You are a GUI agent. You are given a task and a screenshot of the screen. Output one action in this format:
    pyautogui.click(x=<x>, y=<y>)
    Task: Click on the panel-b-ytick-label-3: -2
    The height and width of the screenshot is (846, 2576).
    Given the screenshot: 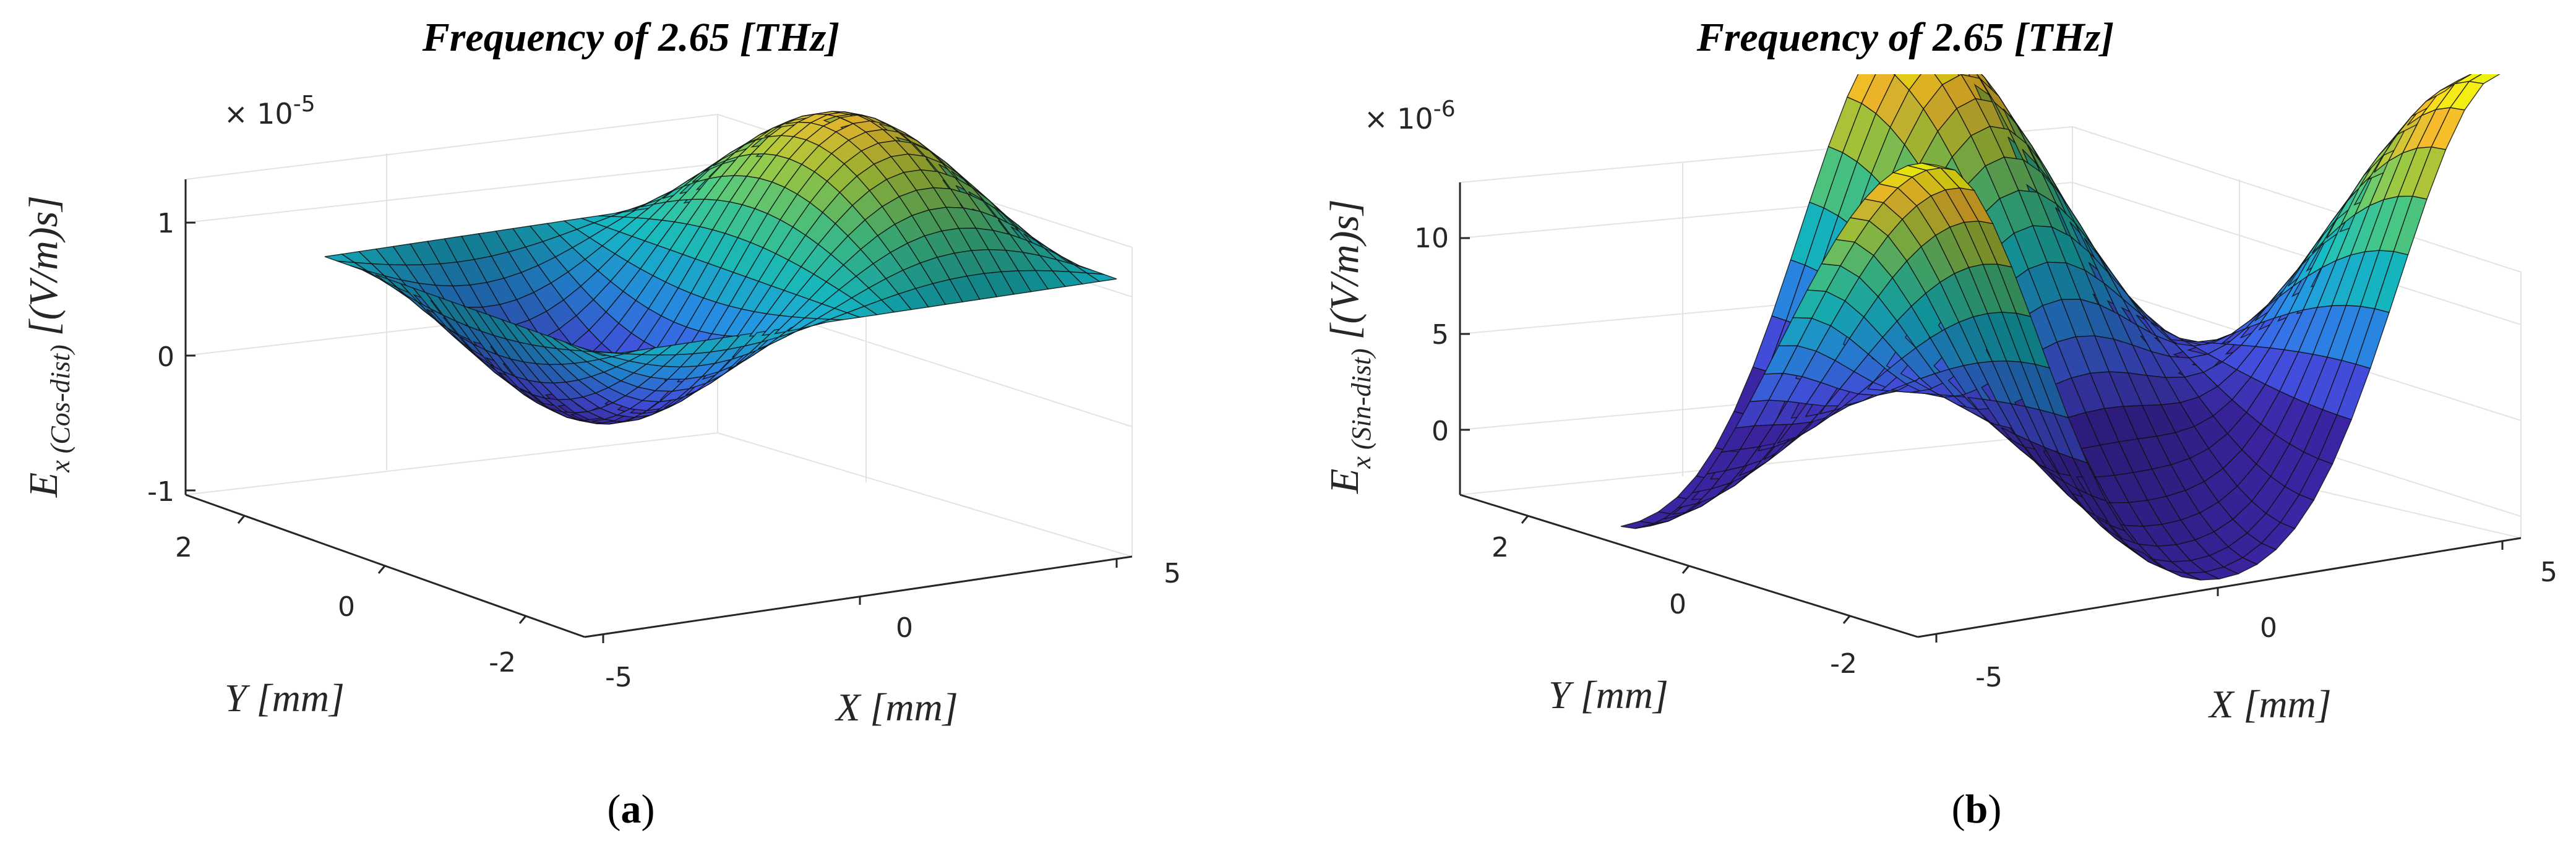 What is the action you would take?
    pyautogui.click(x=1843, y=664)
    